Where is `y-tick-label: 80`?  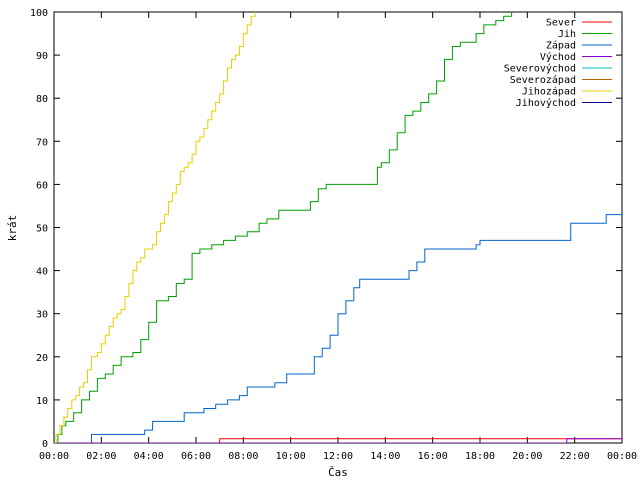
y-tick-label: 80 is located at coordinates (42, 99).